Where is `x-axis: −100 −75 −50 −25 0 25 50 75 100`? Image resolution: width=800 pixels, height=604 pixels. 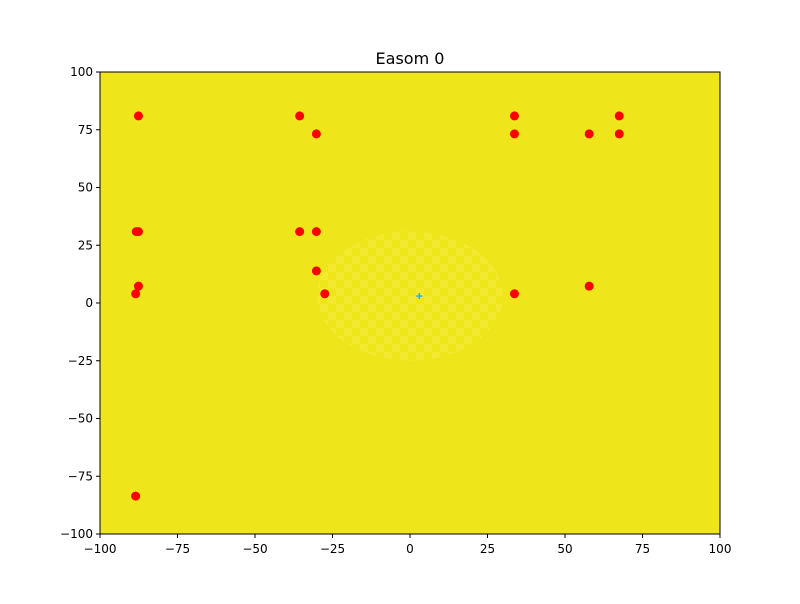 x-axis: −100 −75 −50 −25 0 25 50 75 100 is located at coordinates (408, 545).